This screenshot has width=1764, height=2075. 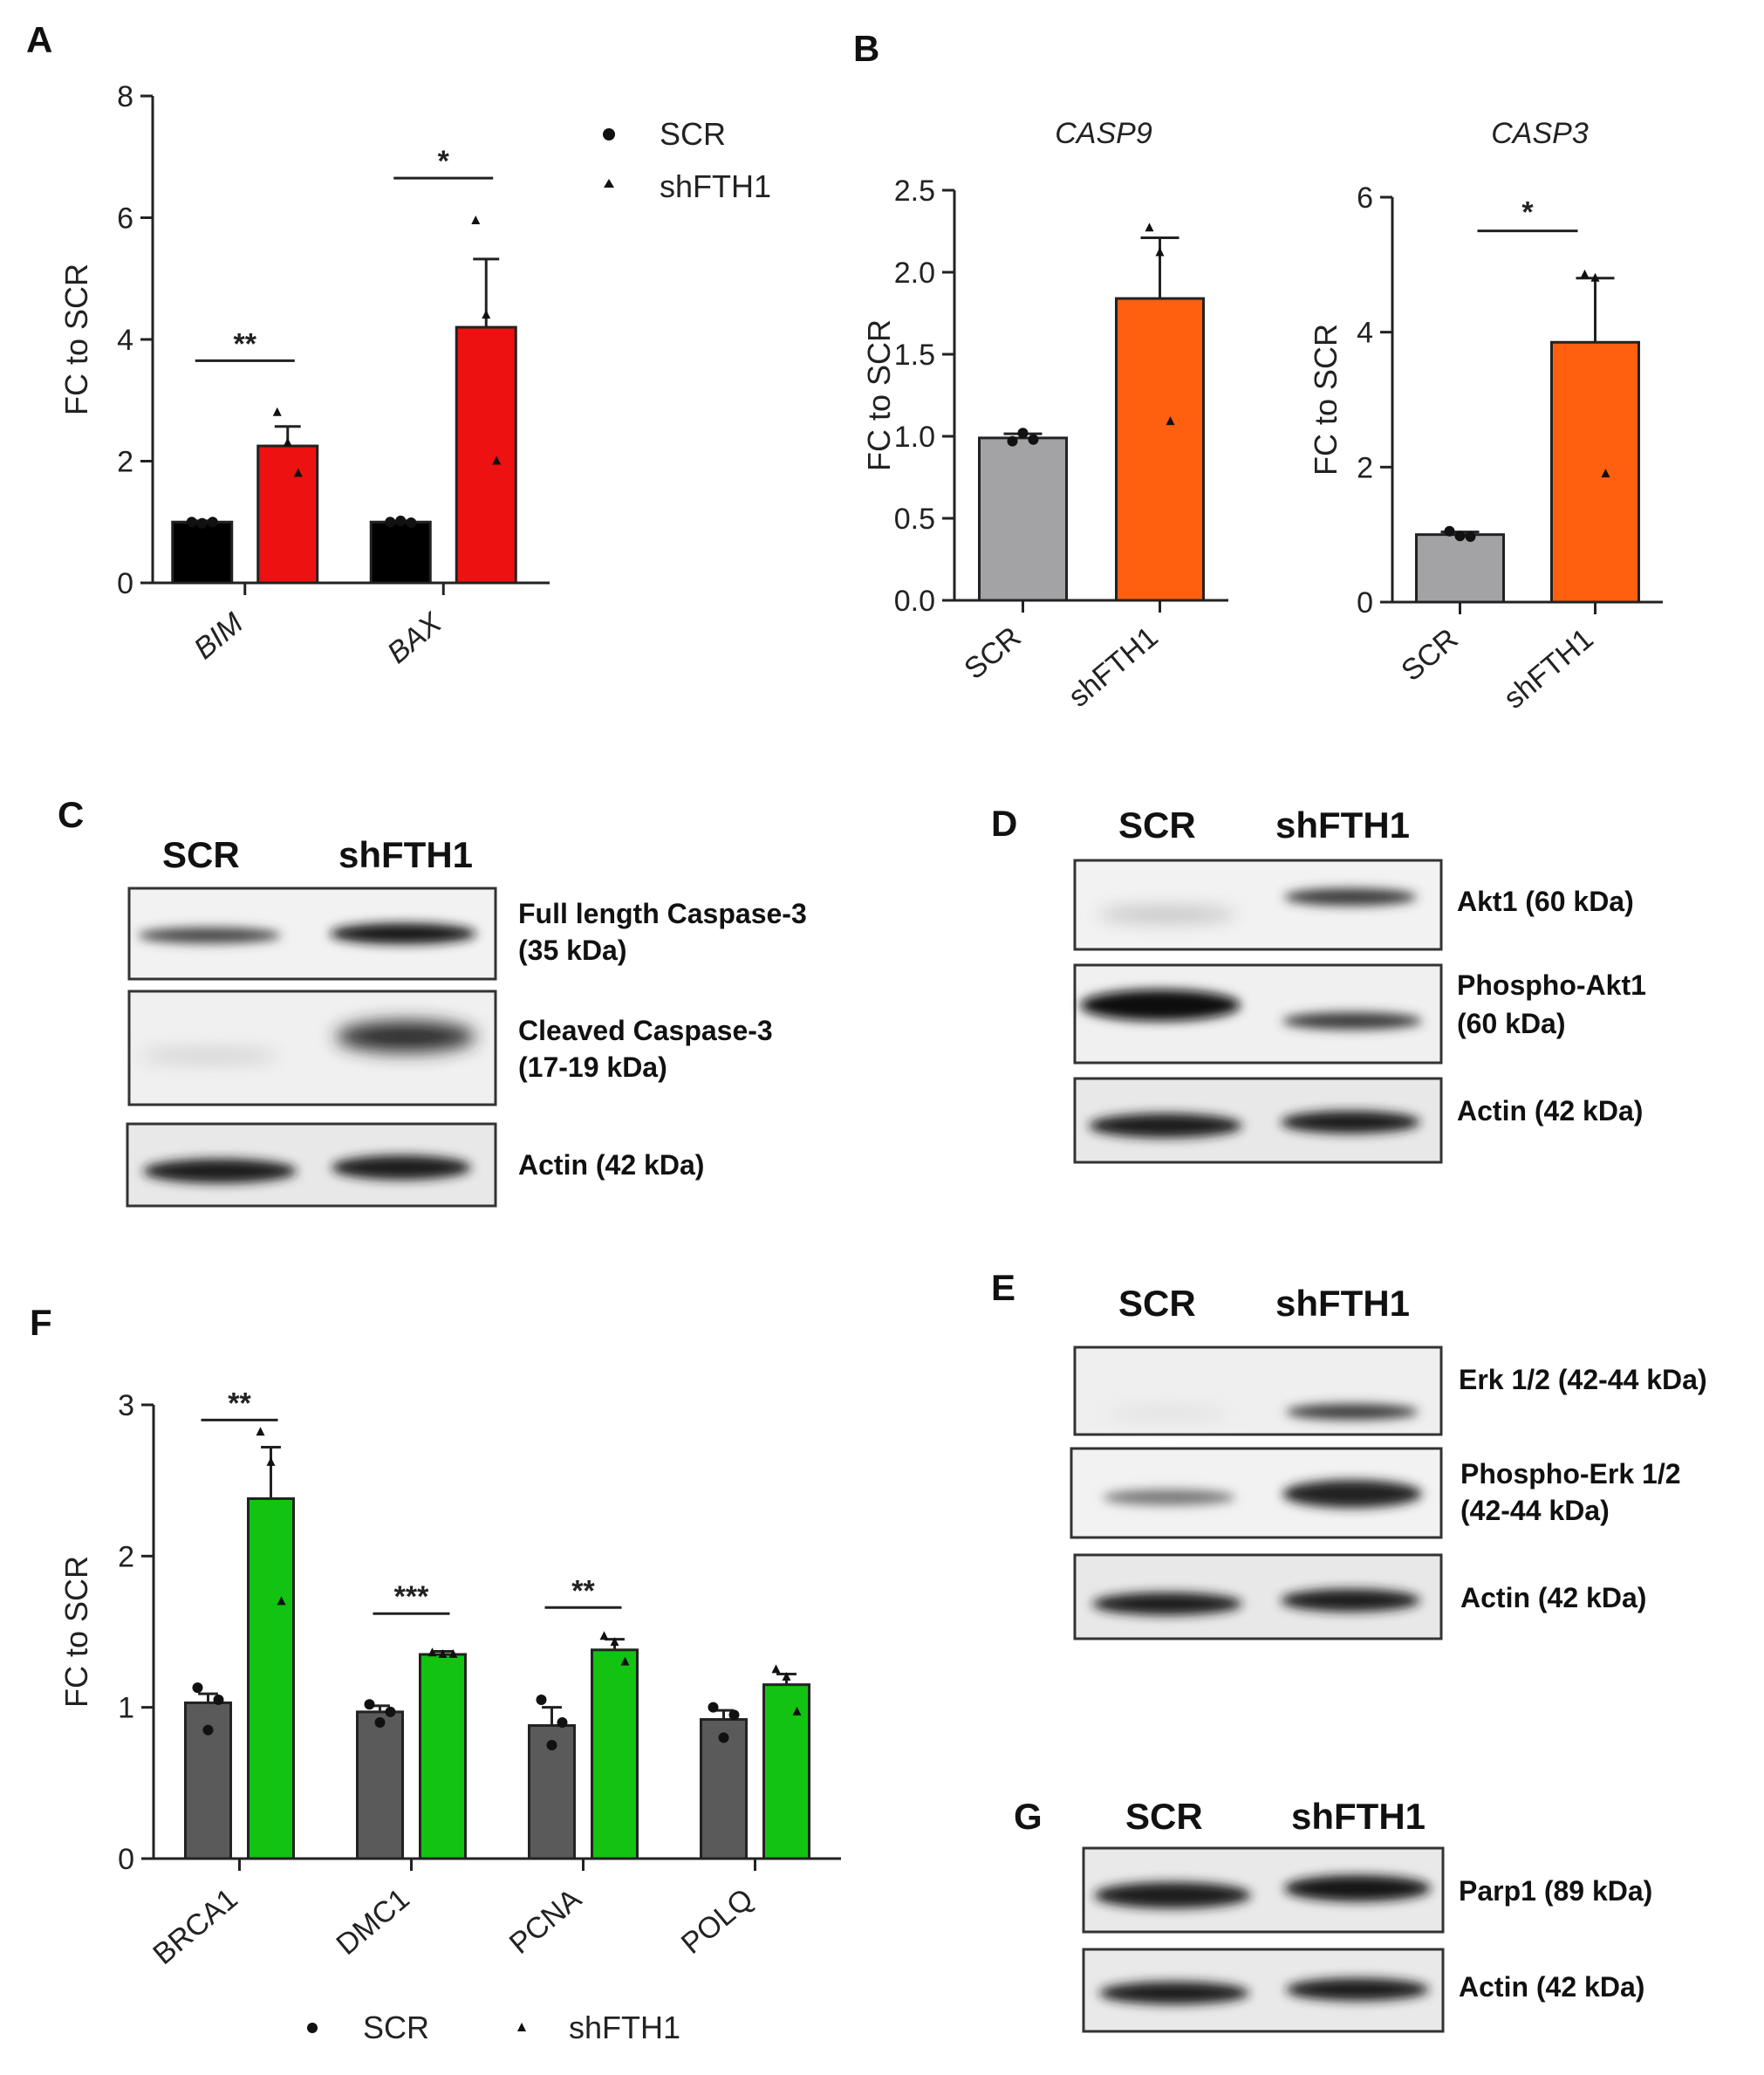 I want to click on chart-b1-point-shfth1, so click(x=1160, y=252).